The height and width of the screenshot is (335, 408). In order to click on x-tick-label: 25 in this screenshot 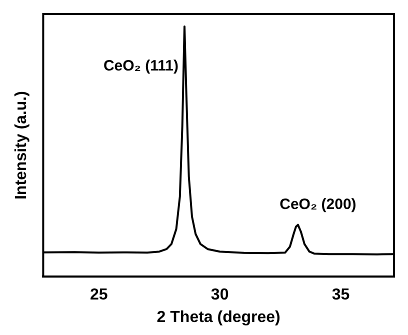, I will do `click(99, 295)`.